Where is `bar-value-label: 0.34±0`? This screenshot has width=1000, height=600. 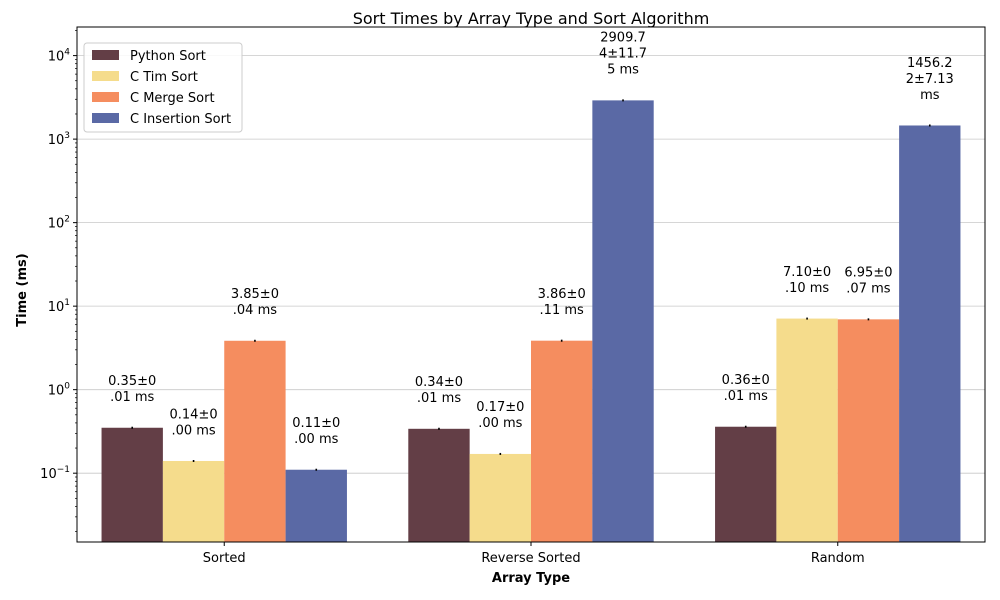 bar-value-label: 0.34±0 is located at coordinates (439, 382).